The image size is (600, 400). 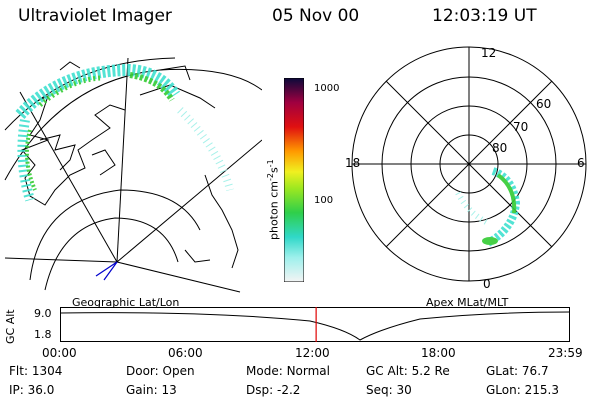 I want to click on intensity-colorbar, so click(x=294, y=180).